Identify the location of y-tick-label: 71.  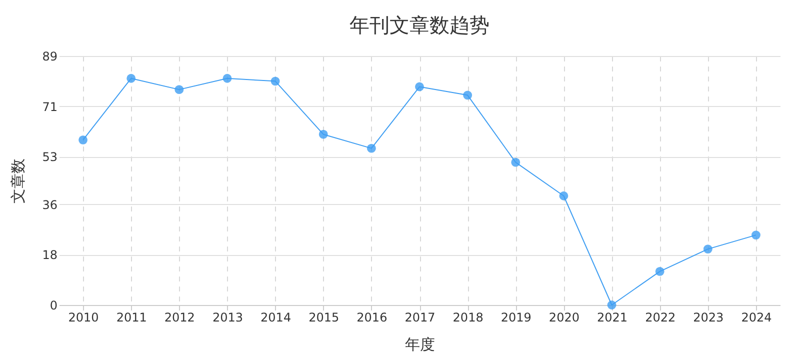
(50, 107).